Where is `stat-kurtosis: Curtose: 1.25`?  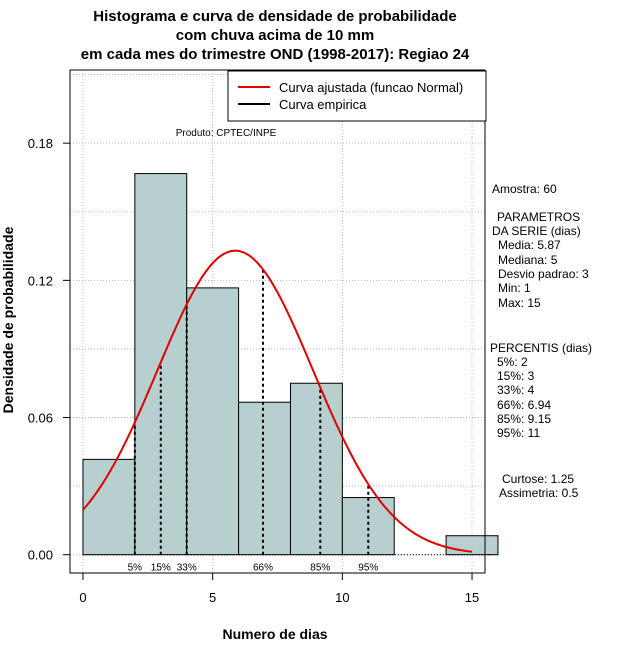
stat-kurtosis: Curtose: 1.25 is located at coordinates (538, 479).